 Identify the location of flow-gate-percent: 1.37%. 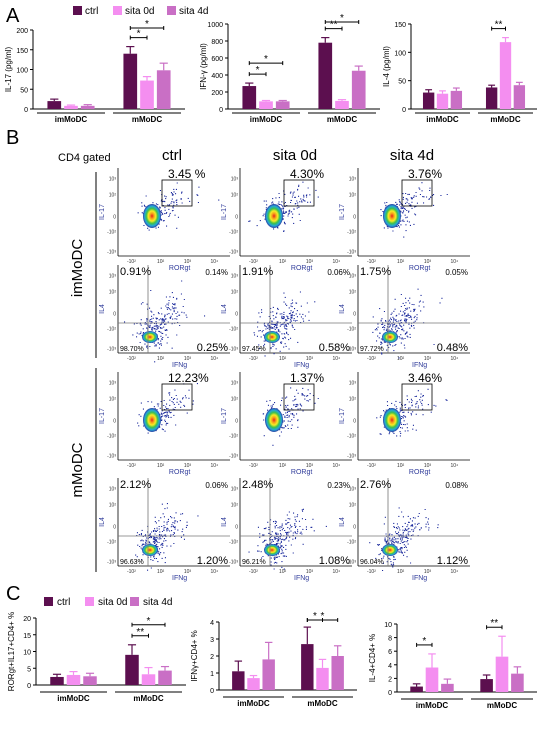
(307, 378).